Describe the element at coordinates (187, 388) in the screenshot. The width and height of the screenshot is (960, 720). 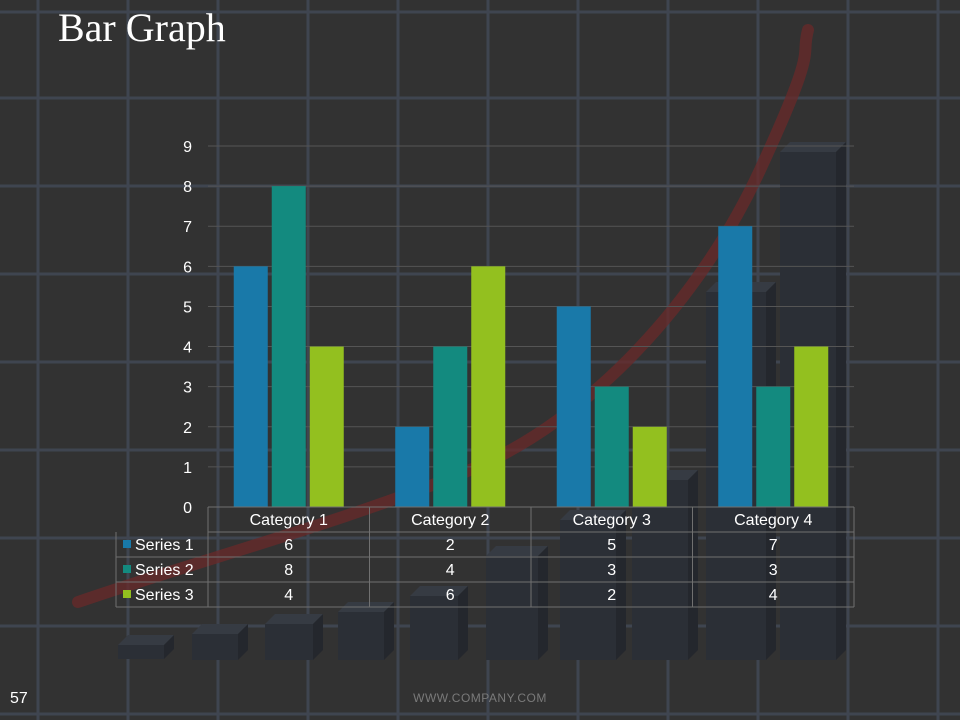
I see `y-tick-label: 3` at that location.